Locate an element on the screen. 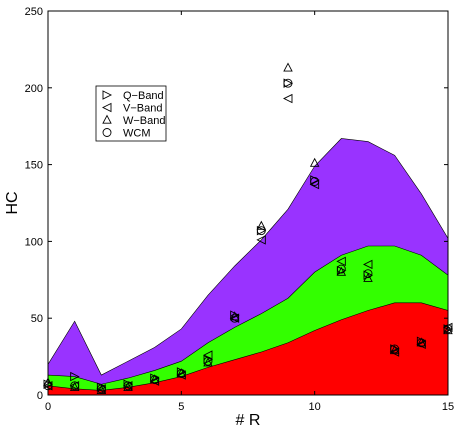 The height and width of the screenshot is (433, 458). x-axis-label: # R is located at coordinates (248, 420).